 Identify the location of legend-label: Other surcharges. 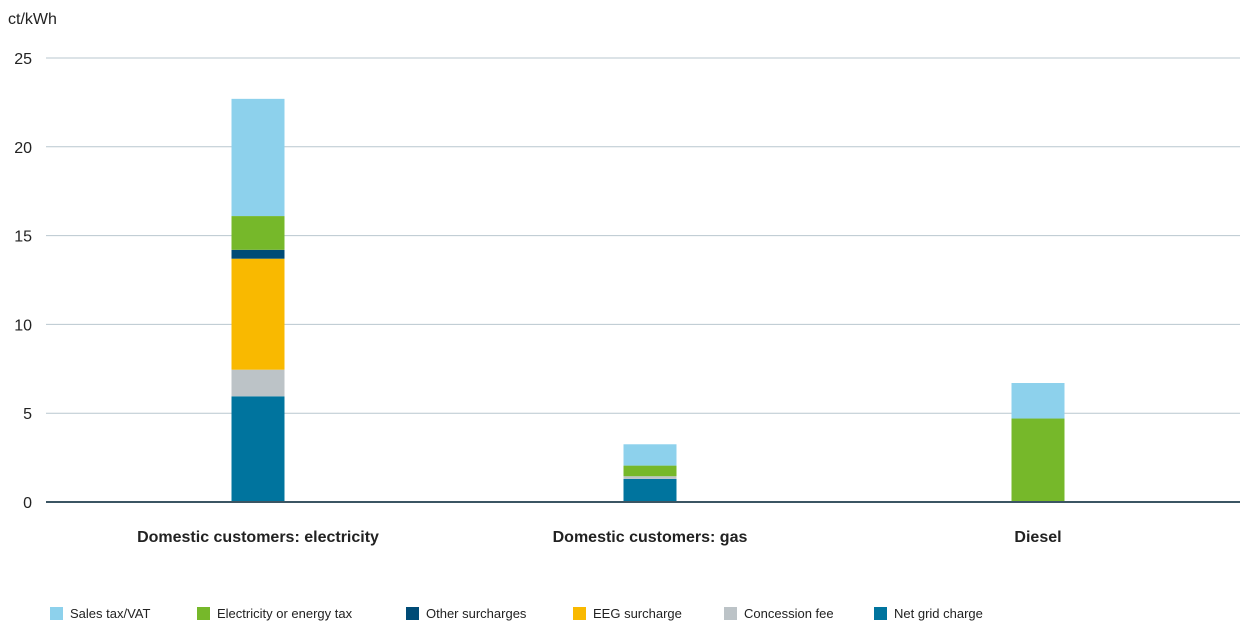
(476, 613).